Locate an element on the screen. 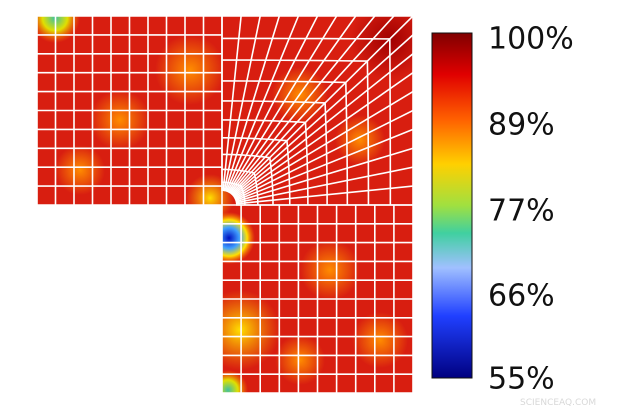 This screenshot has width=620, height=413. colorbar-tick-label: 77% is located at coordinates (521, 211).